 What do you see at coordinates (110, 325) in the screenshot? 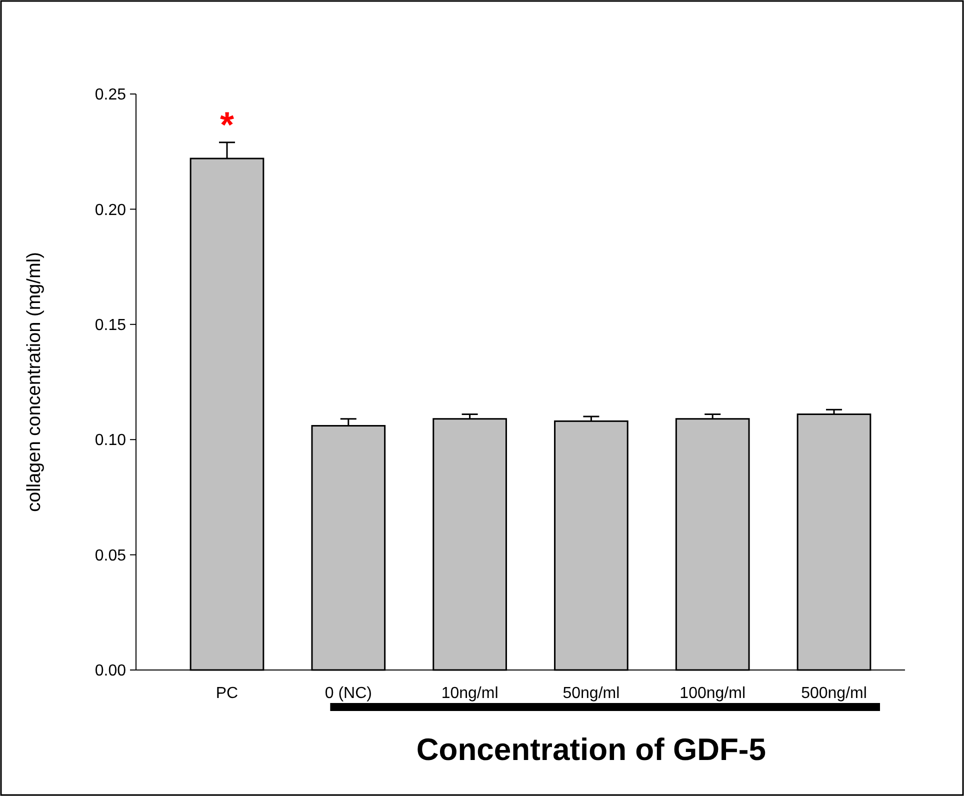
I see `y-tick-label: 0.15` at bounding box center [110, 325].